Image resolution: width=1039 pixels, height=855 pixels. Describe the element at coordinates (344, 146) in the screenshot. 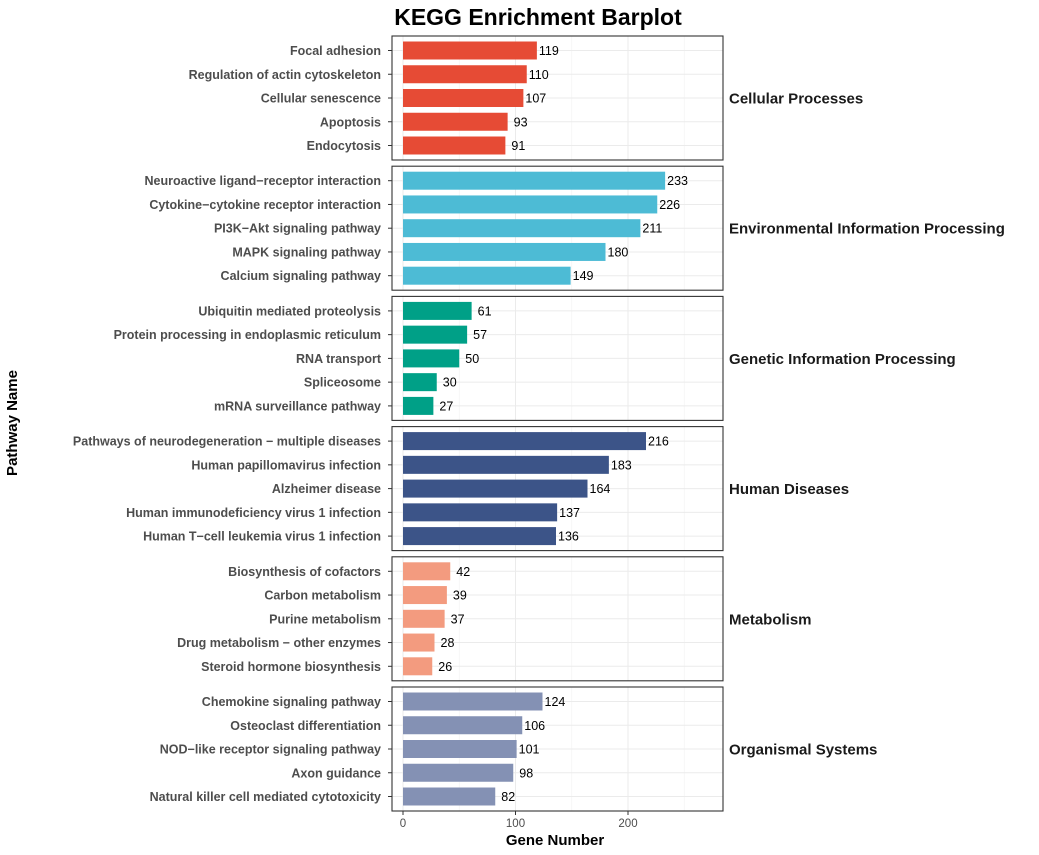

I see `y-tick-label: Endocytosis` at that location.